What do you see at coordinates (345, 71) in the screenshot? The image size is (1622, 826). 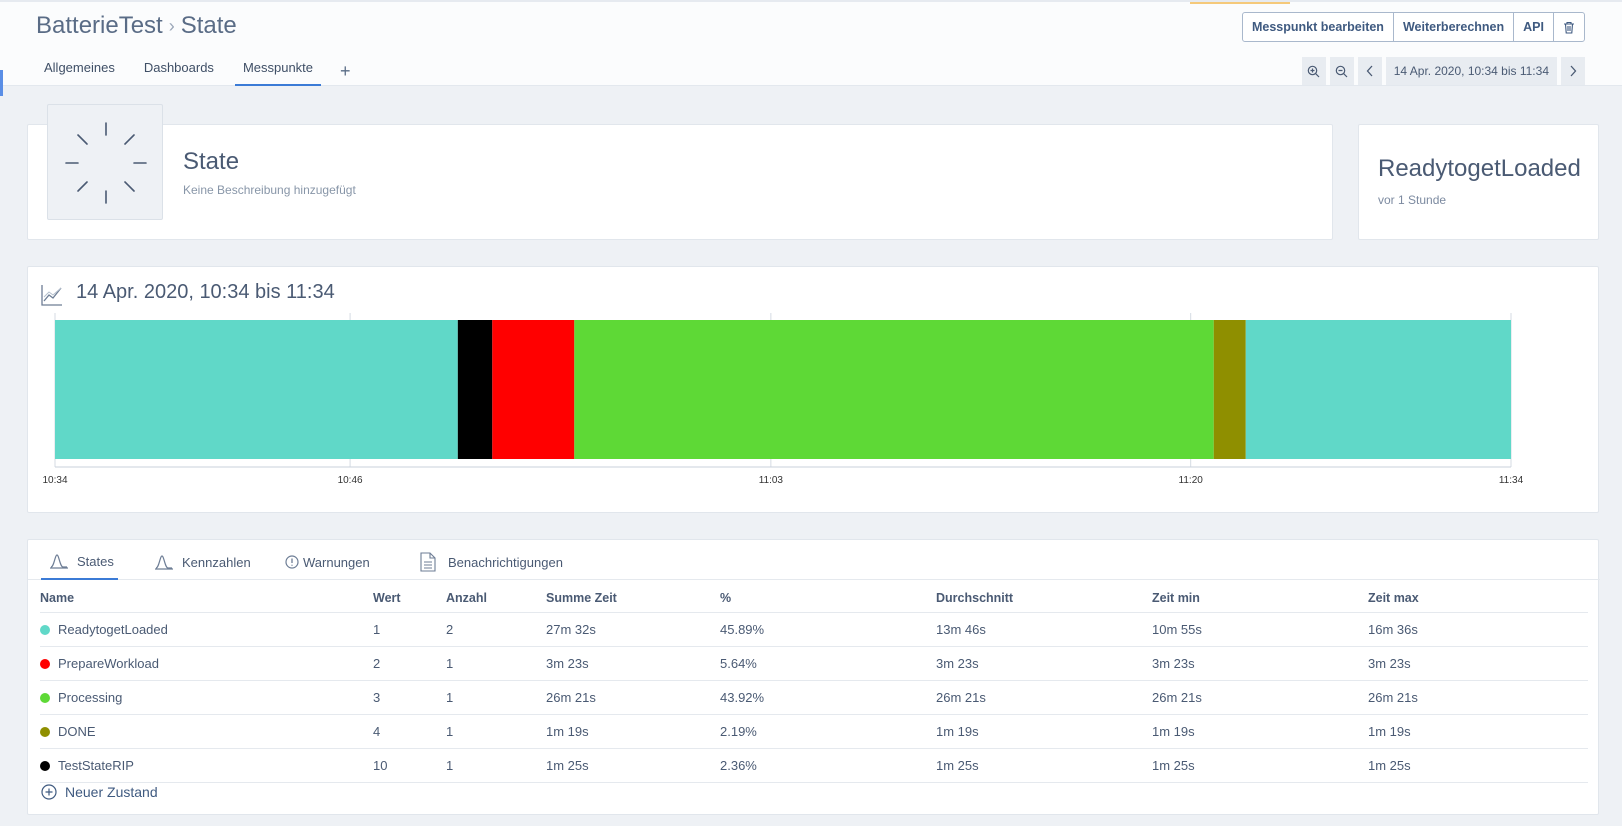 I see `add-tab-button: +` at bounding box center [345, 71].